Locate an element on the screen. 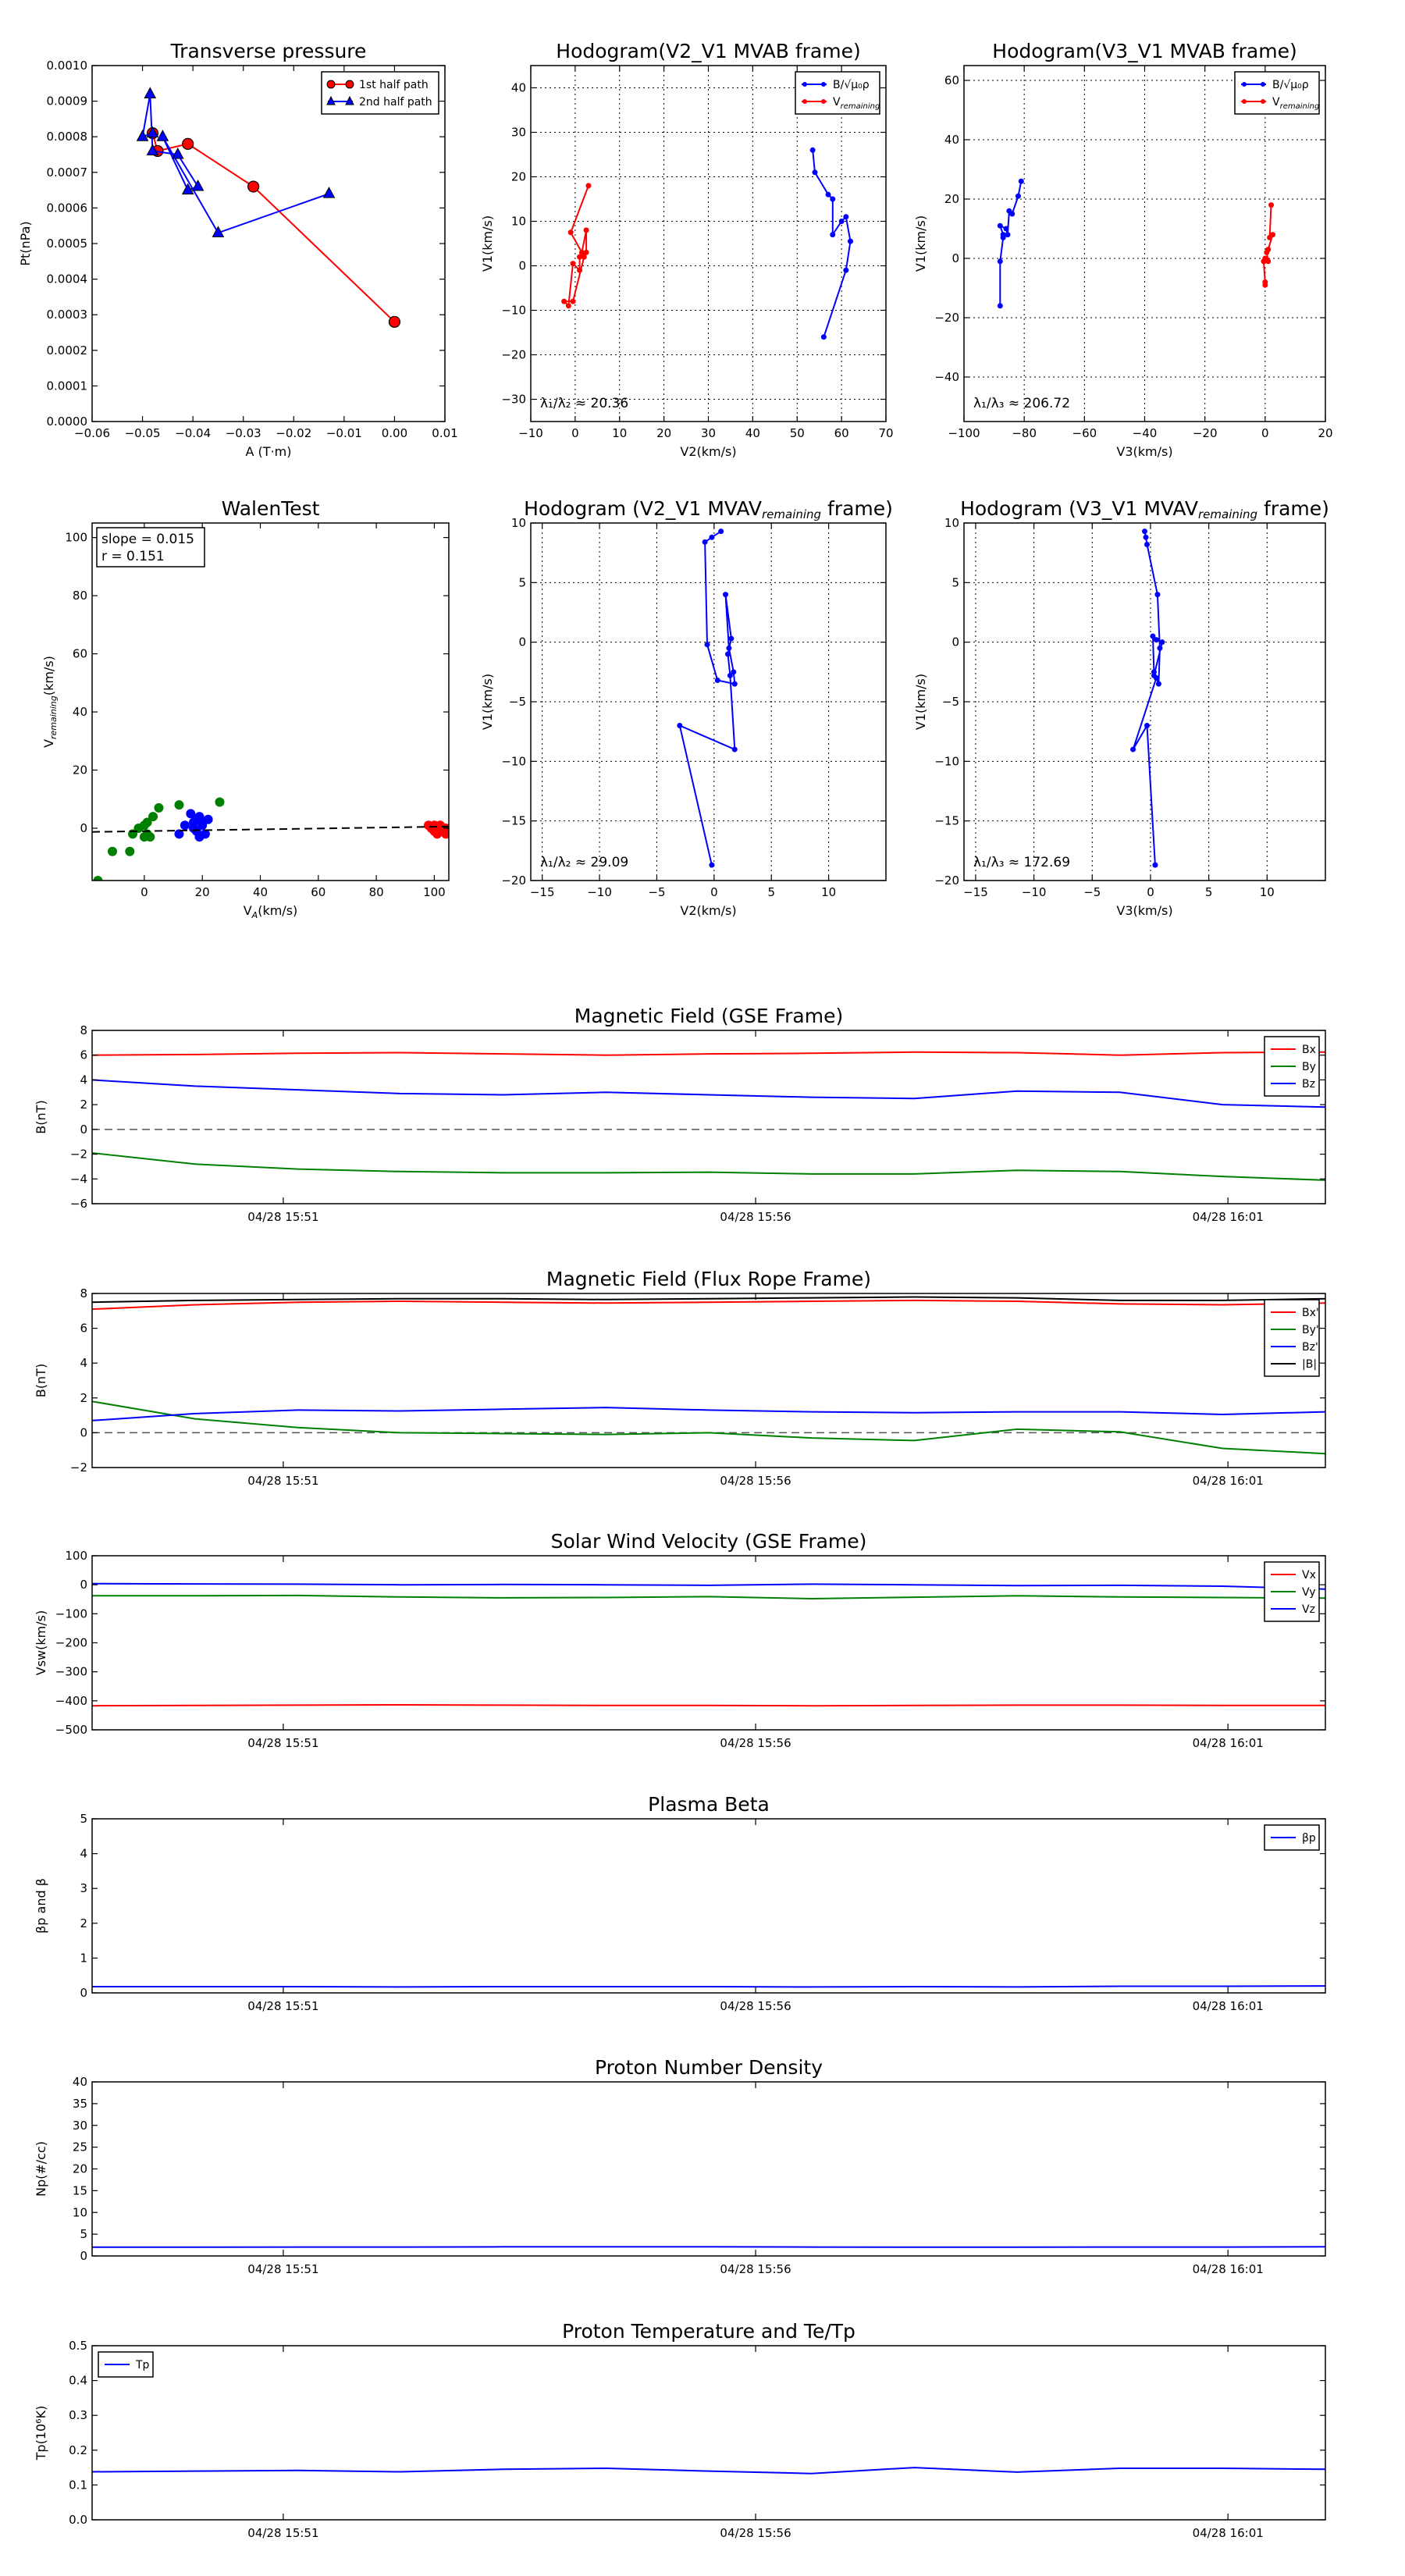  x-tick-label: 04/28 15:56 is located at coordinates (755, 1217).